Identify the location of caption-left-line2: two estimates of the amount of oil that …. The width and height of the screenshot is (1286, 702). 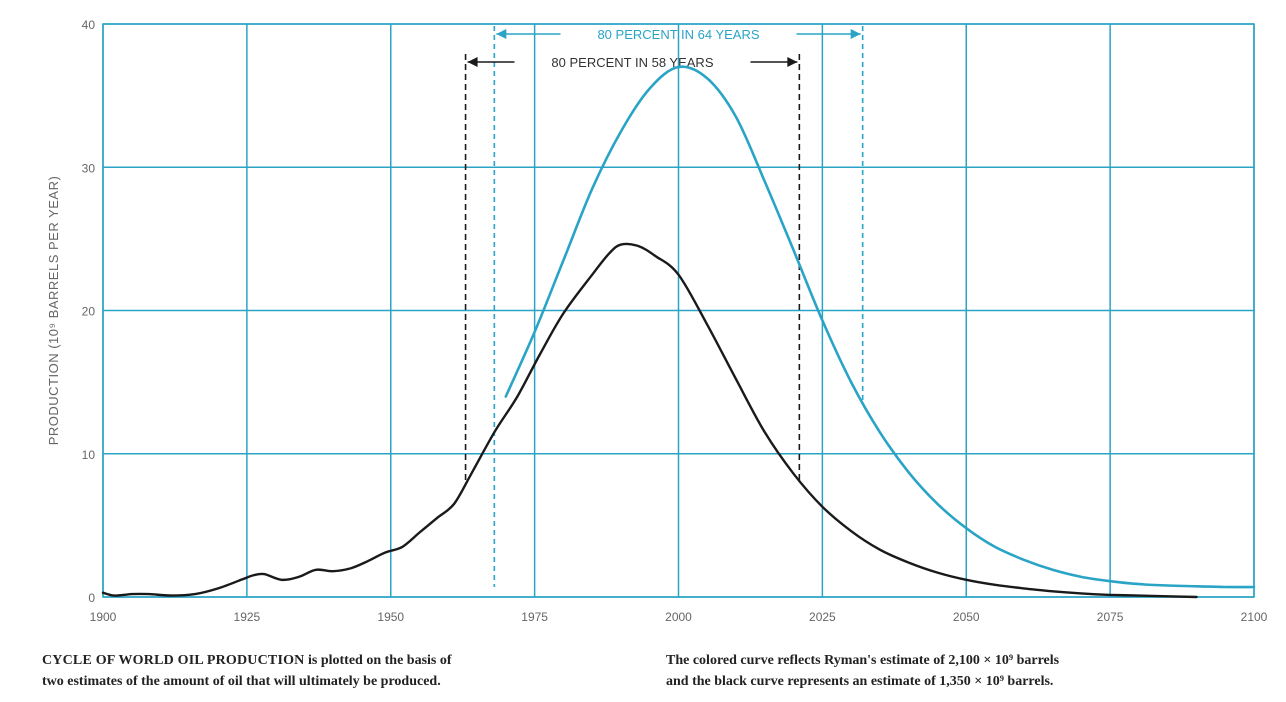
(241, 681).